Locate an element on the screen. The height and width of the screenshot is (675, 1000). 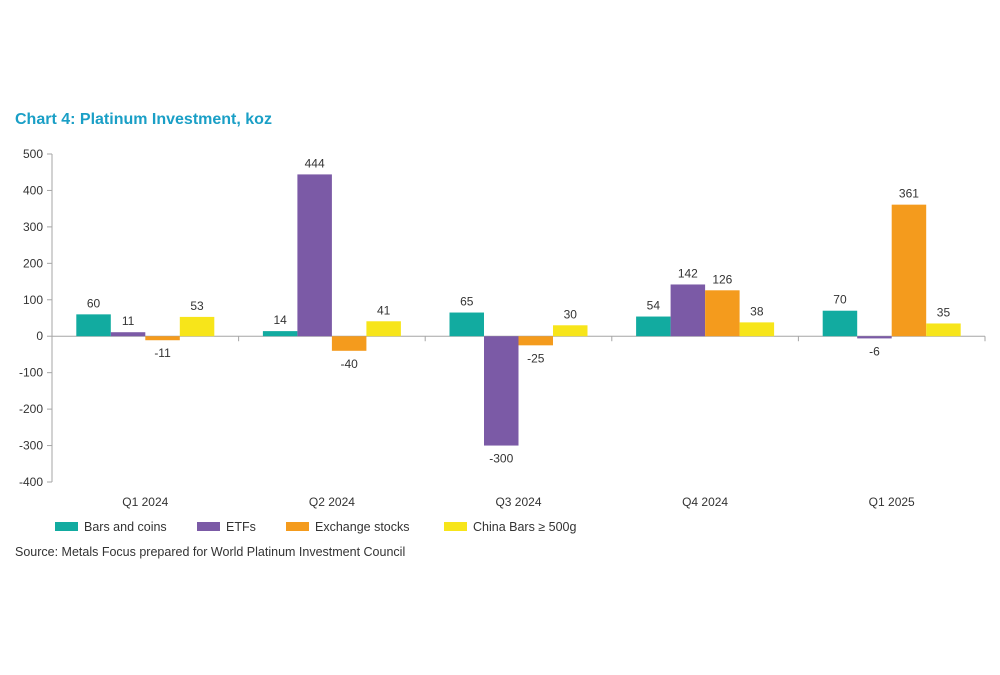
data-label: 38 is located at coordinates (757, 311).